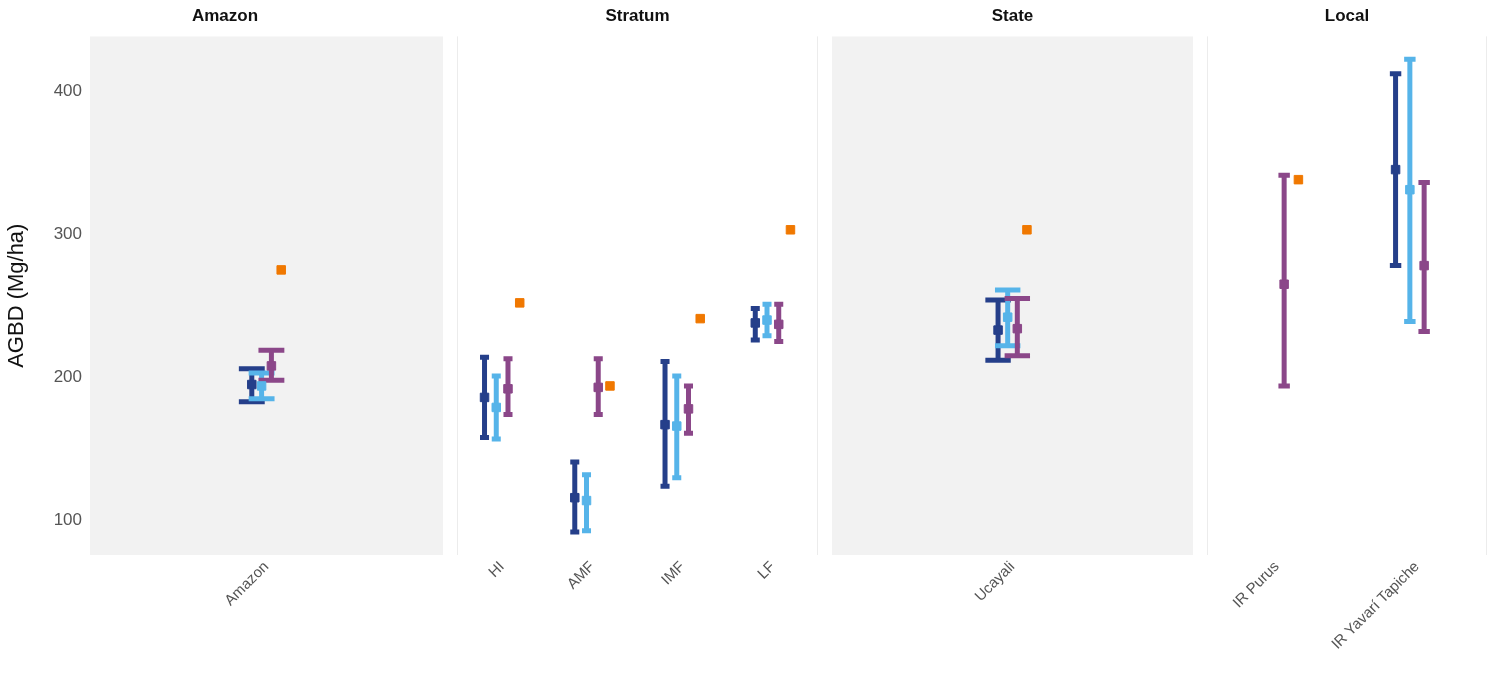 The height and width of the screenshot is (691, 1494). What do you see at coordinates (1347, 15) in the screenshot?
I see `chart-title: Local` at bounding box center [1347, 15].